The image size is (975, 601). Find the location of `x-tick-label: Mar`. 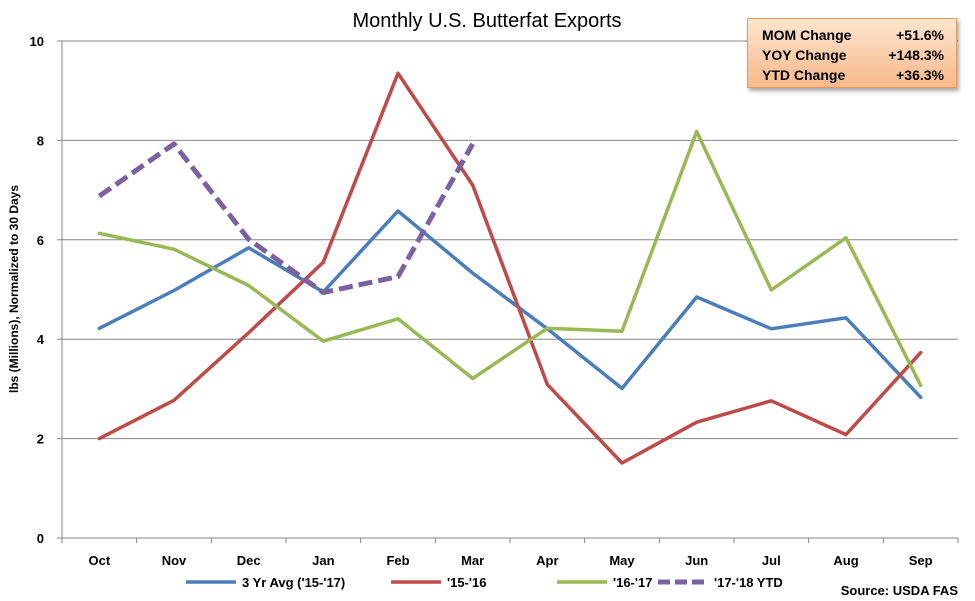

x-tick-label: Mar is located at coordinates (472, 560).